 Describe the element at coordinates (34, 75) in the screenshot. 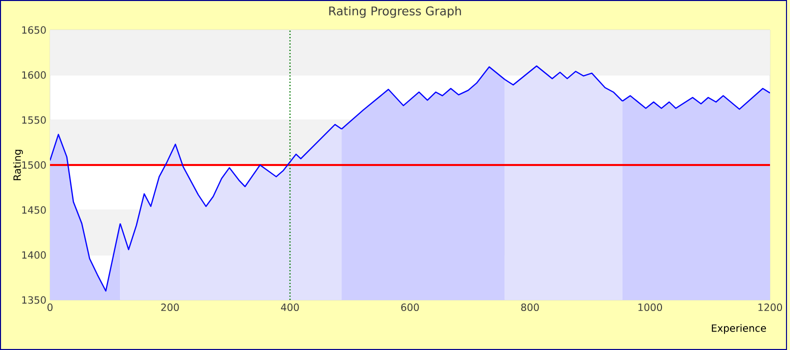

I see `y-tick-label: 1600` at that location.